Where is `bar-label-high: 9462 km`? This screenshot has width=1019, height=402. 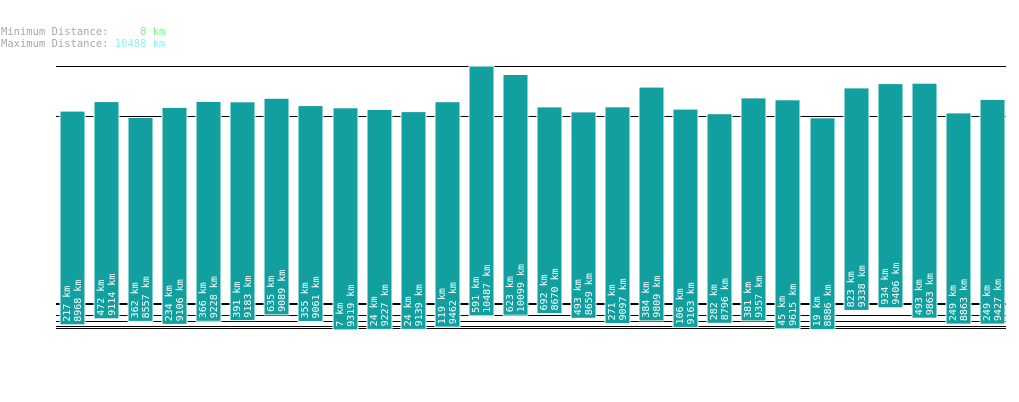 bar-label-high: 9462 km is located at coordinates (453, 303).